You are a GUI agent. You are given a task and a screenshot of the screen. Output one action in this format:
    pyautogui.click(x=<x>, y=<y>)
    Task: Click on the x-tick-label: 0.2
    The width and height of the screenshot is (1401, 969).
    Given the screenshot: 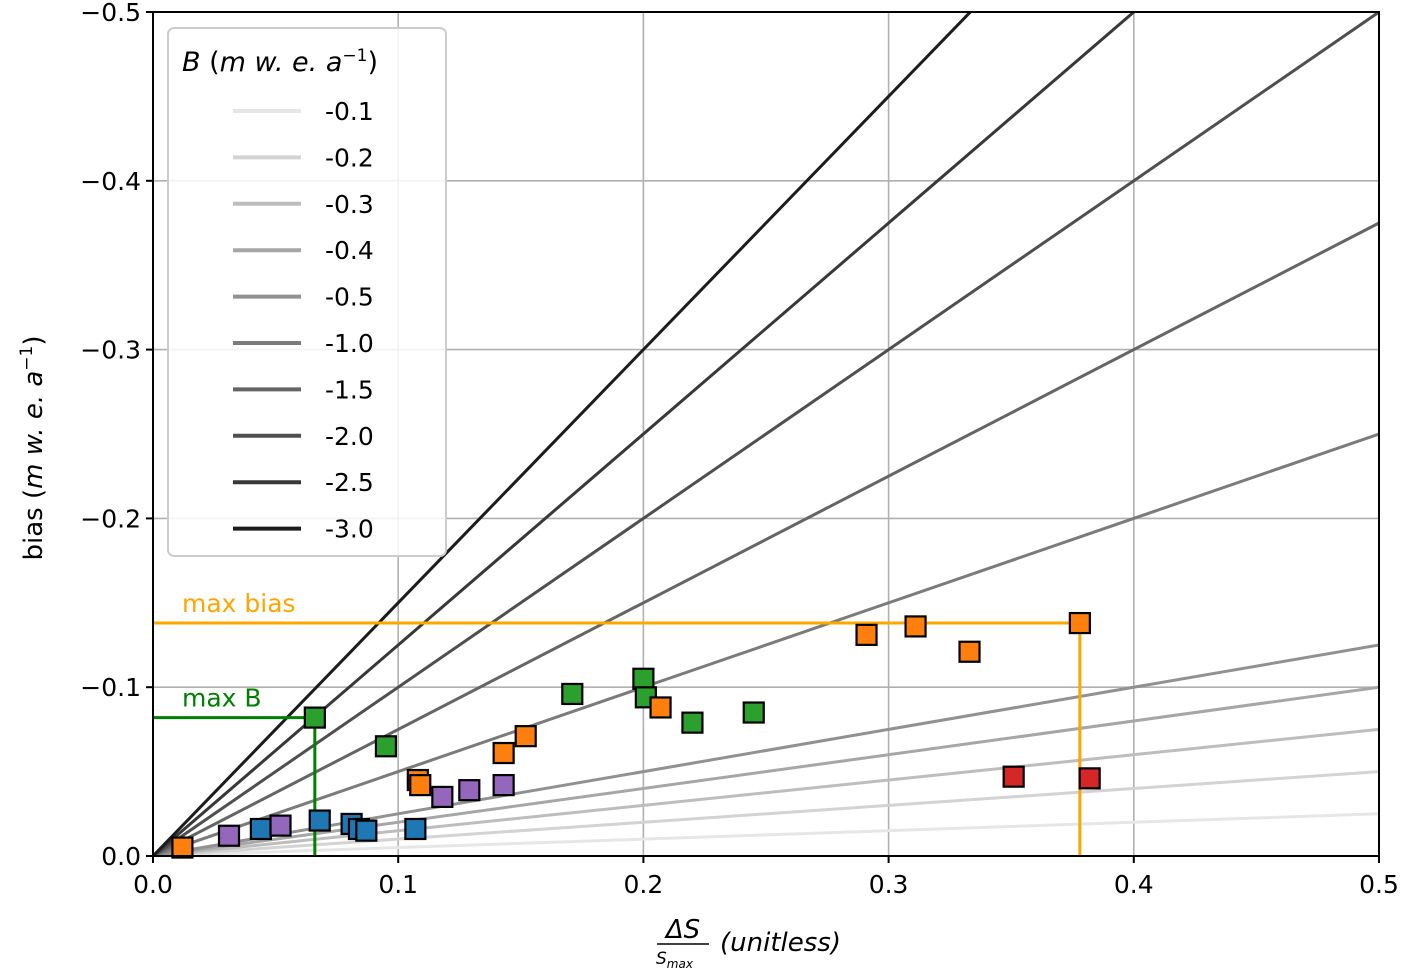 What is the action you would take?
    pyautogui.click(x=644, y=884)
    